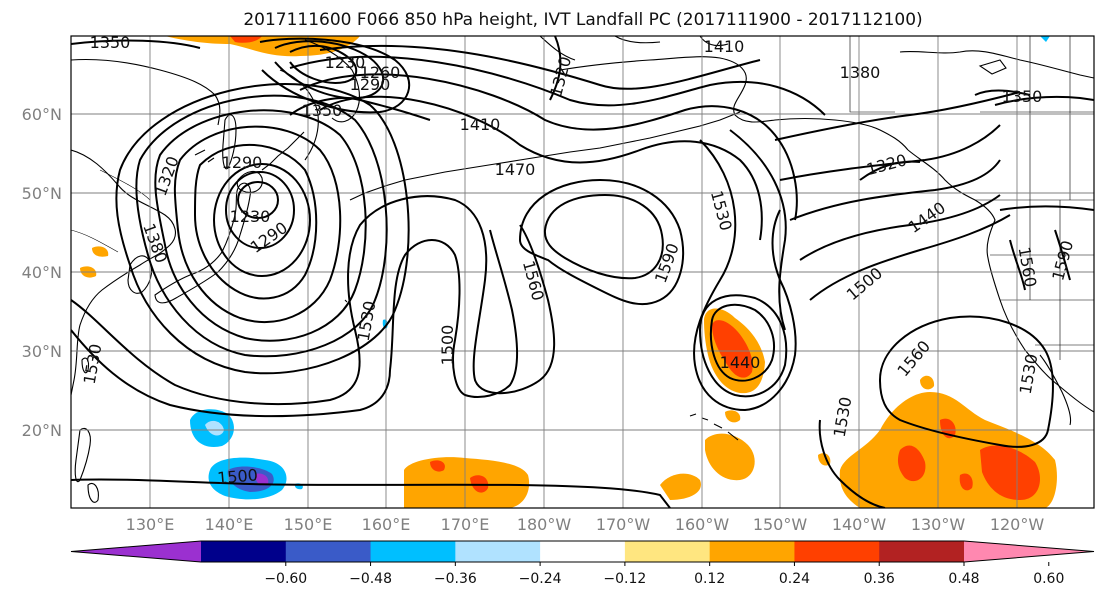  I want to click on lon-tick-label: 150°E, so click(308, 524).